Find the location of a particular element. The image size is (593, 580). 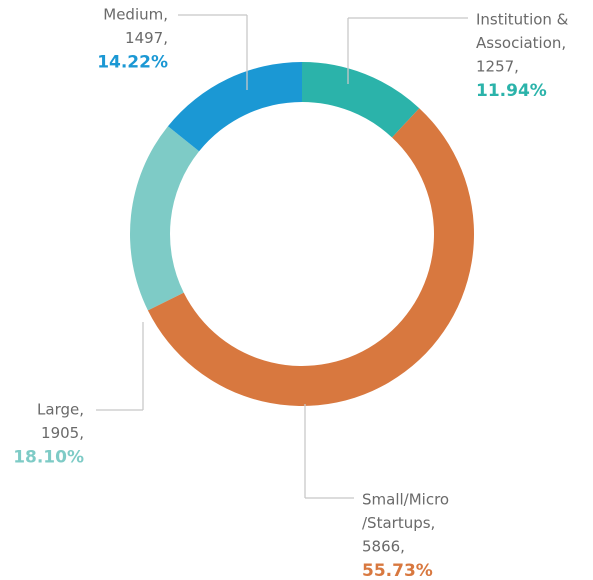

percentage-label: 18.10% is located at coordinates (48, 458).